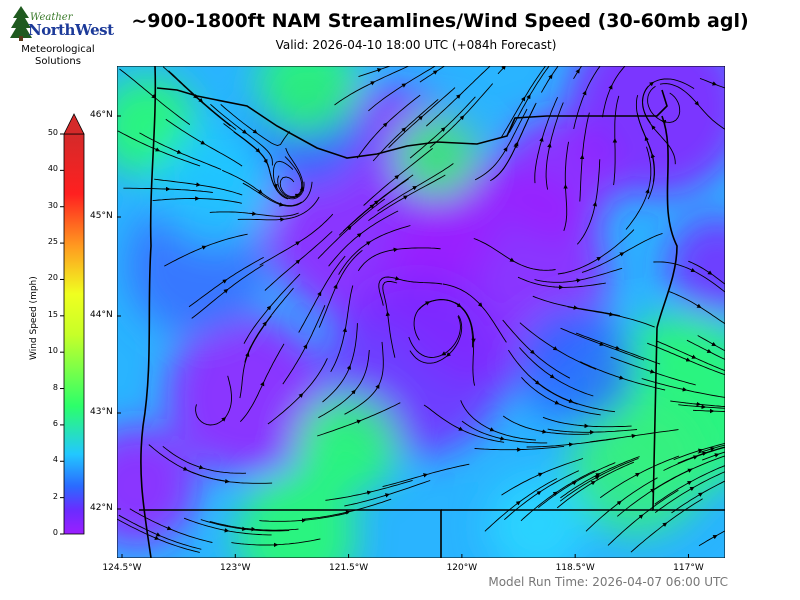  Describe the element at coordinates (58, 49) in the screenshot. I see `logo-tagline-line1: Meteorological` at that location.